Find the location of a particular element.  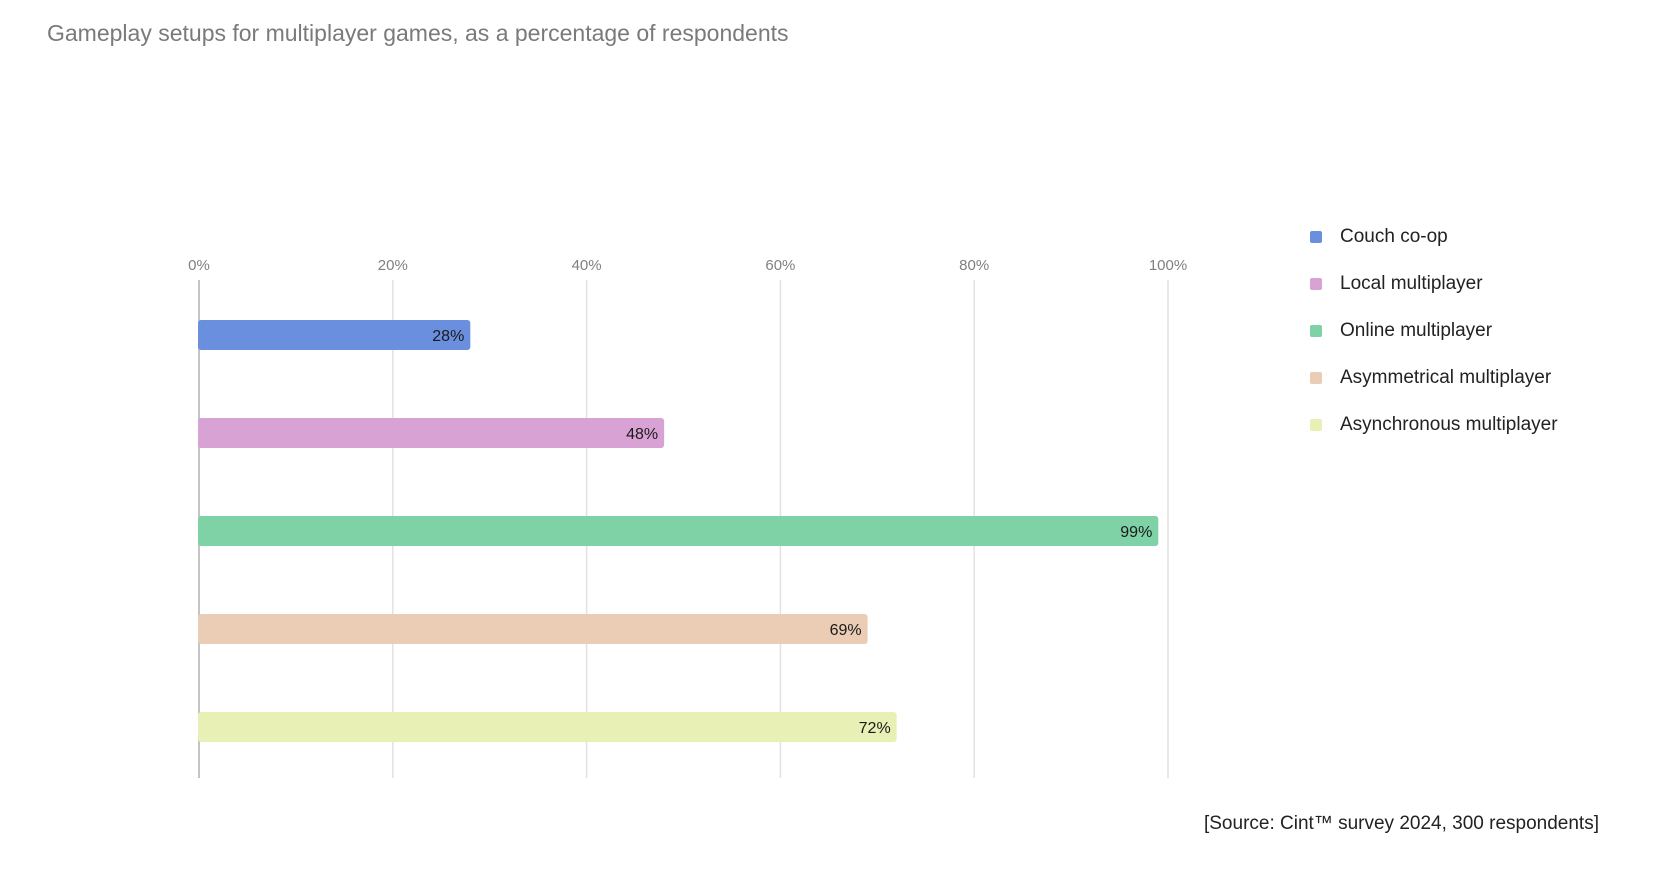

legend-item: Local multiplayer is located at coordinates (1434, 287).